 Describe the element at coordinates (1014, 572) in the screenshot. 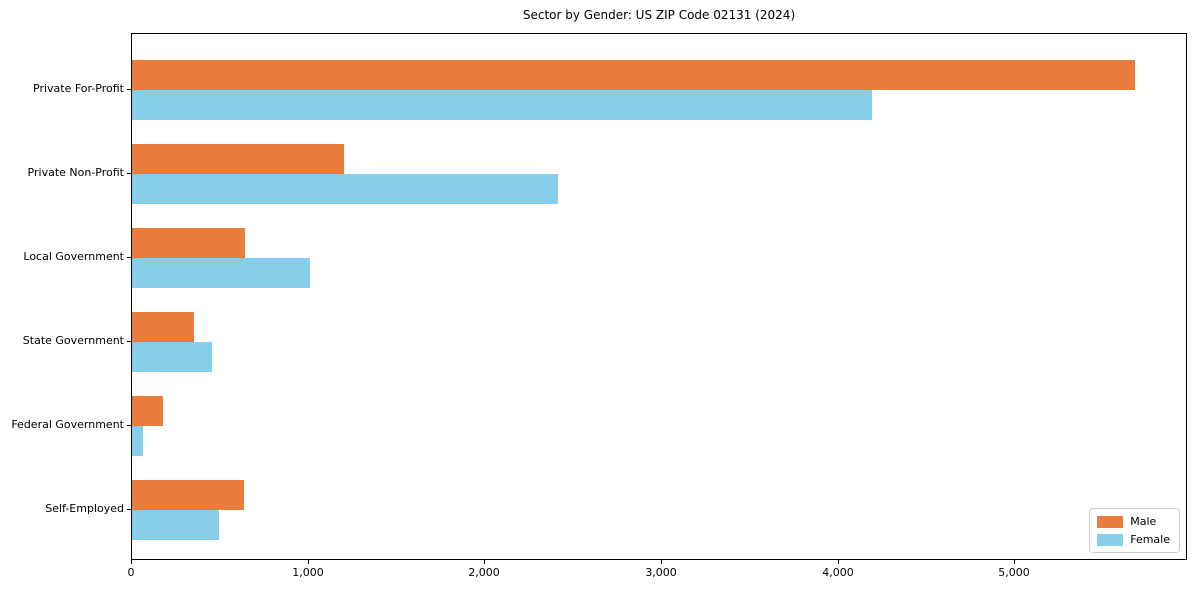

I see `x-tick-label-5-000: 5,000` at that location.